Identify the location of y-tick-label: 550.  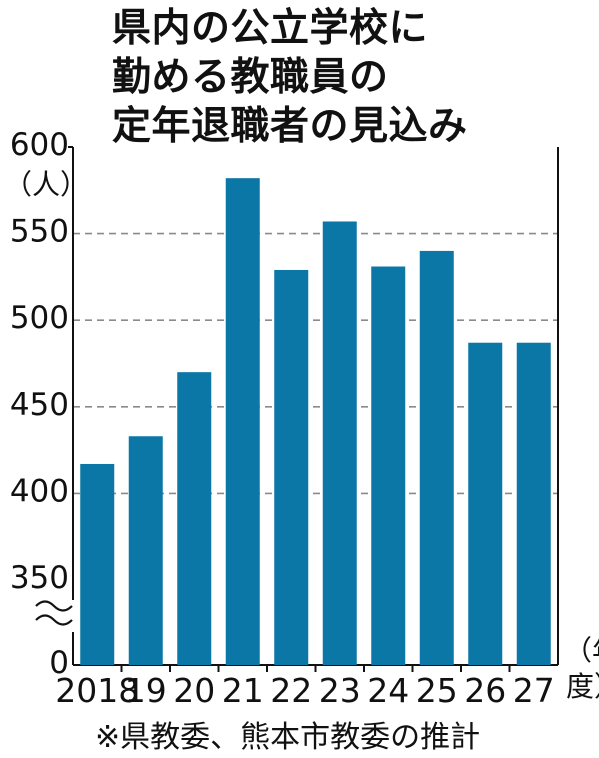
(39, 232).